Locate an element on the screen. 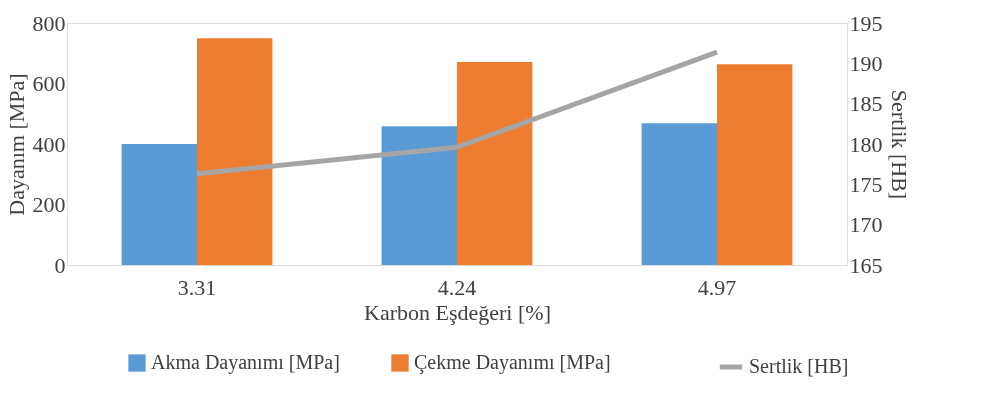 The width and height of the screenshot is (1001, 419). y2-tick-label: 195 is located at coordinates (866, 23).